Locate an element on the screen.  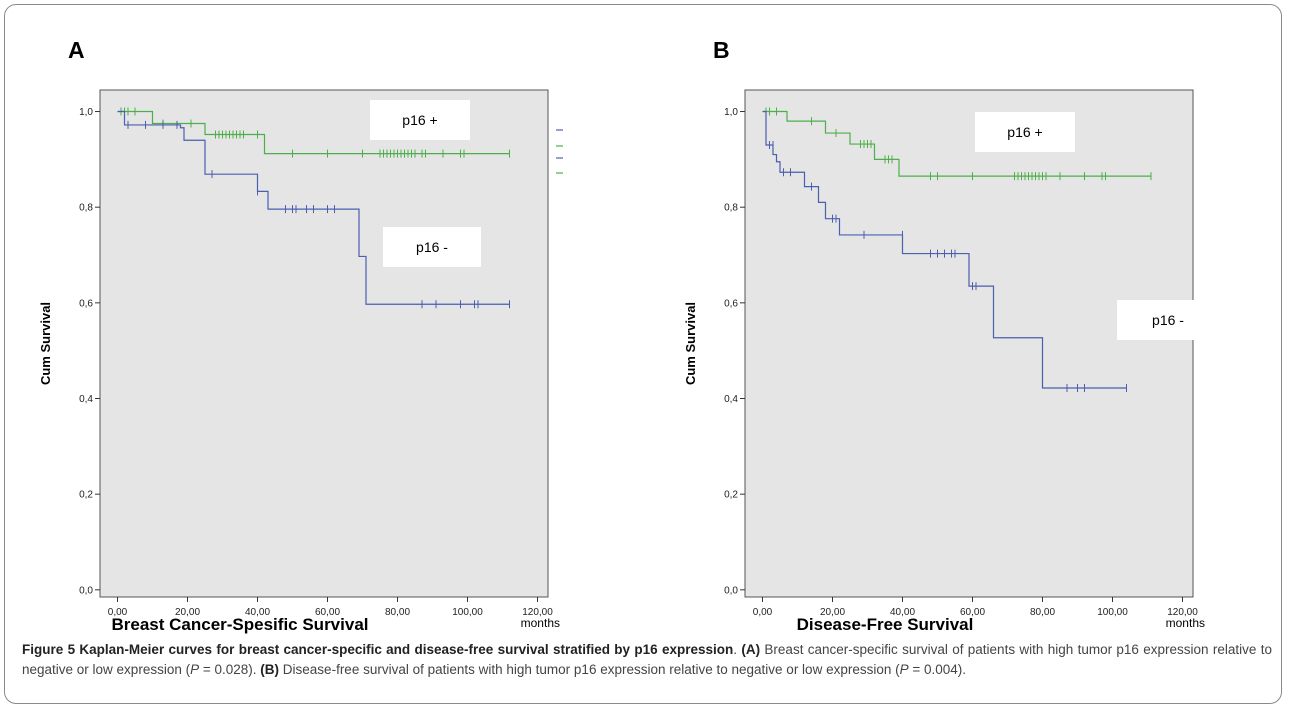
panel-letter: A is located at coordinates (76, 50).